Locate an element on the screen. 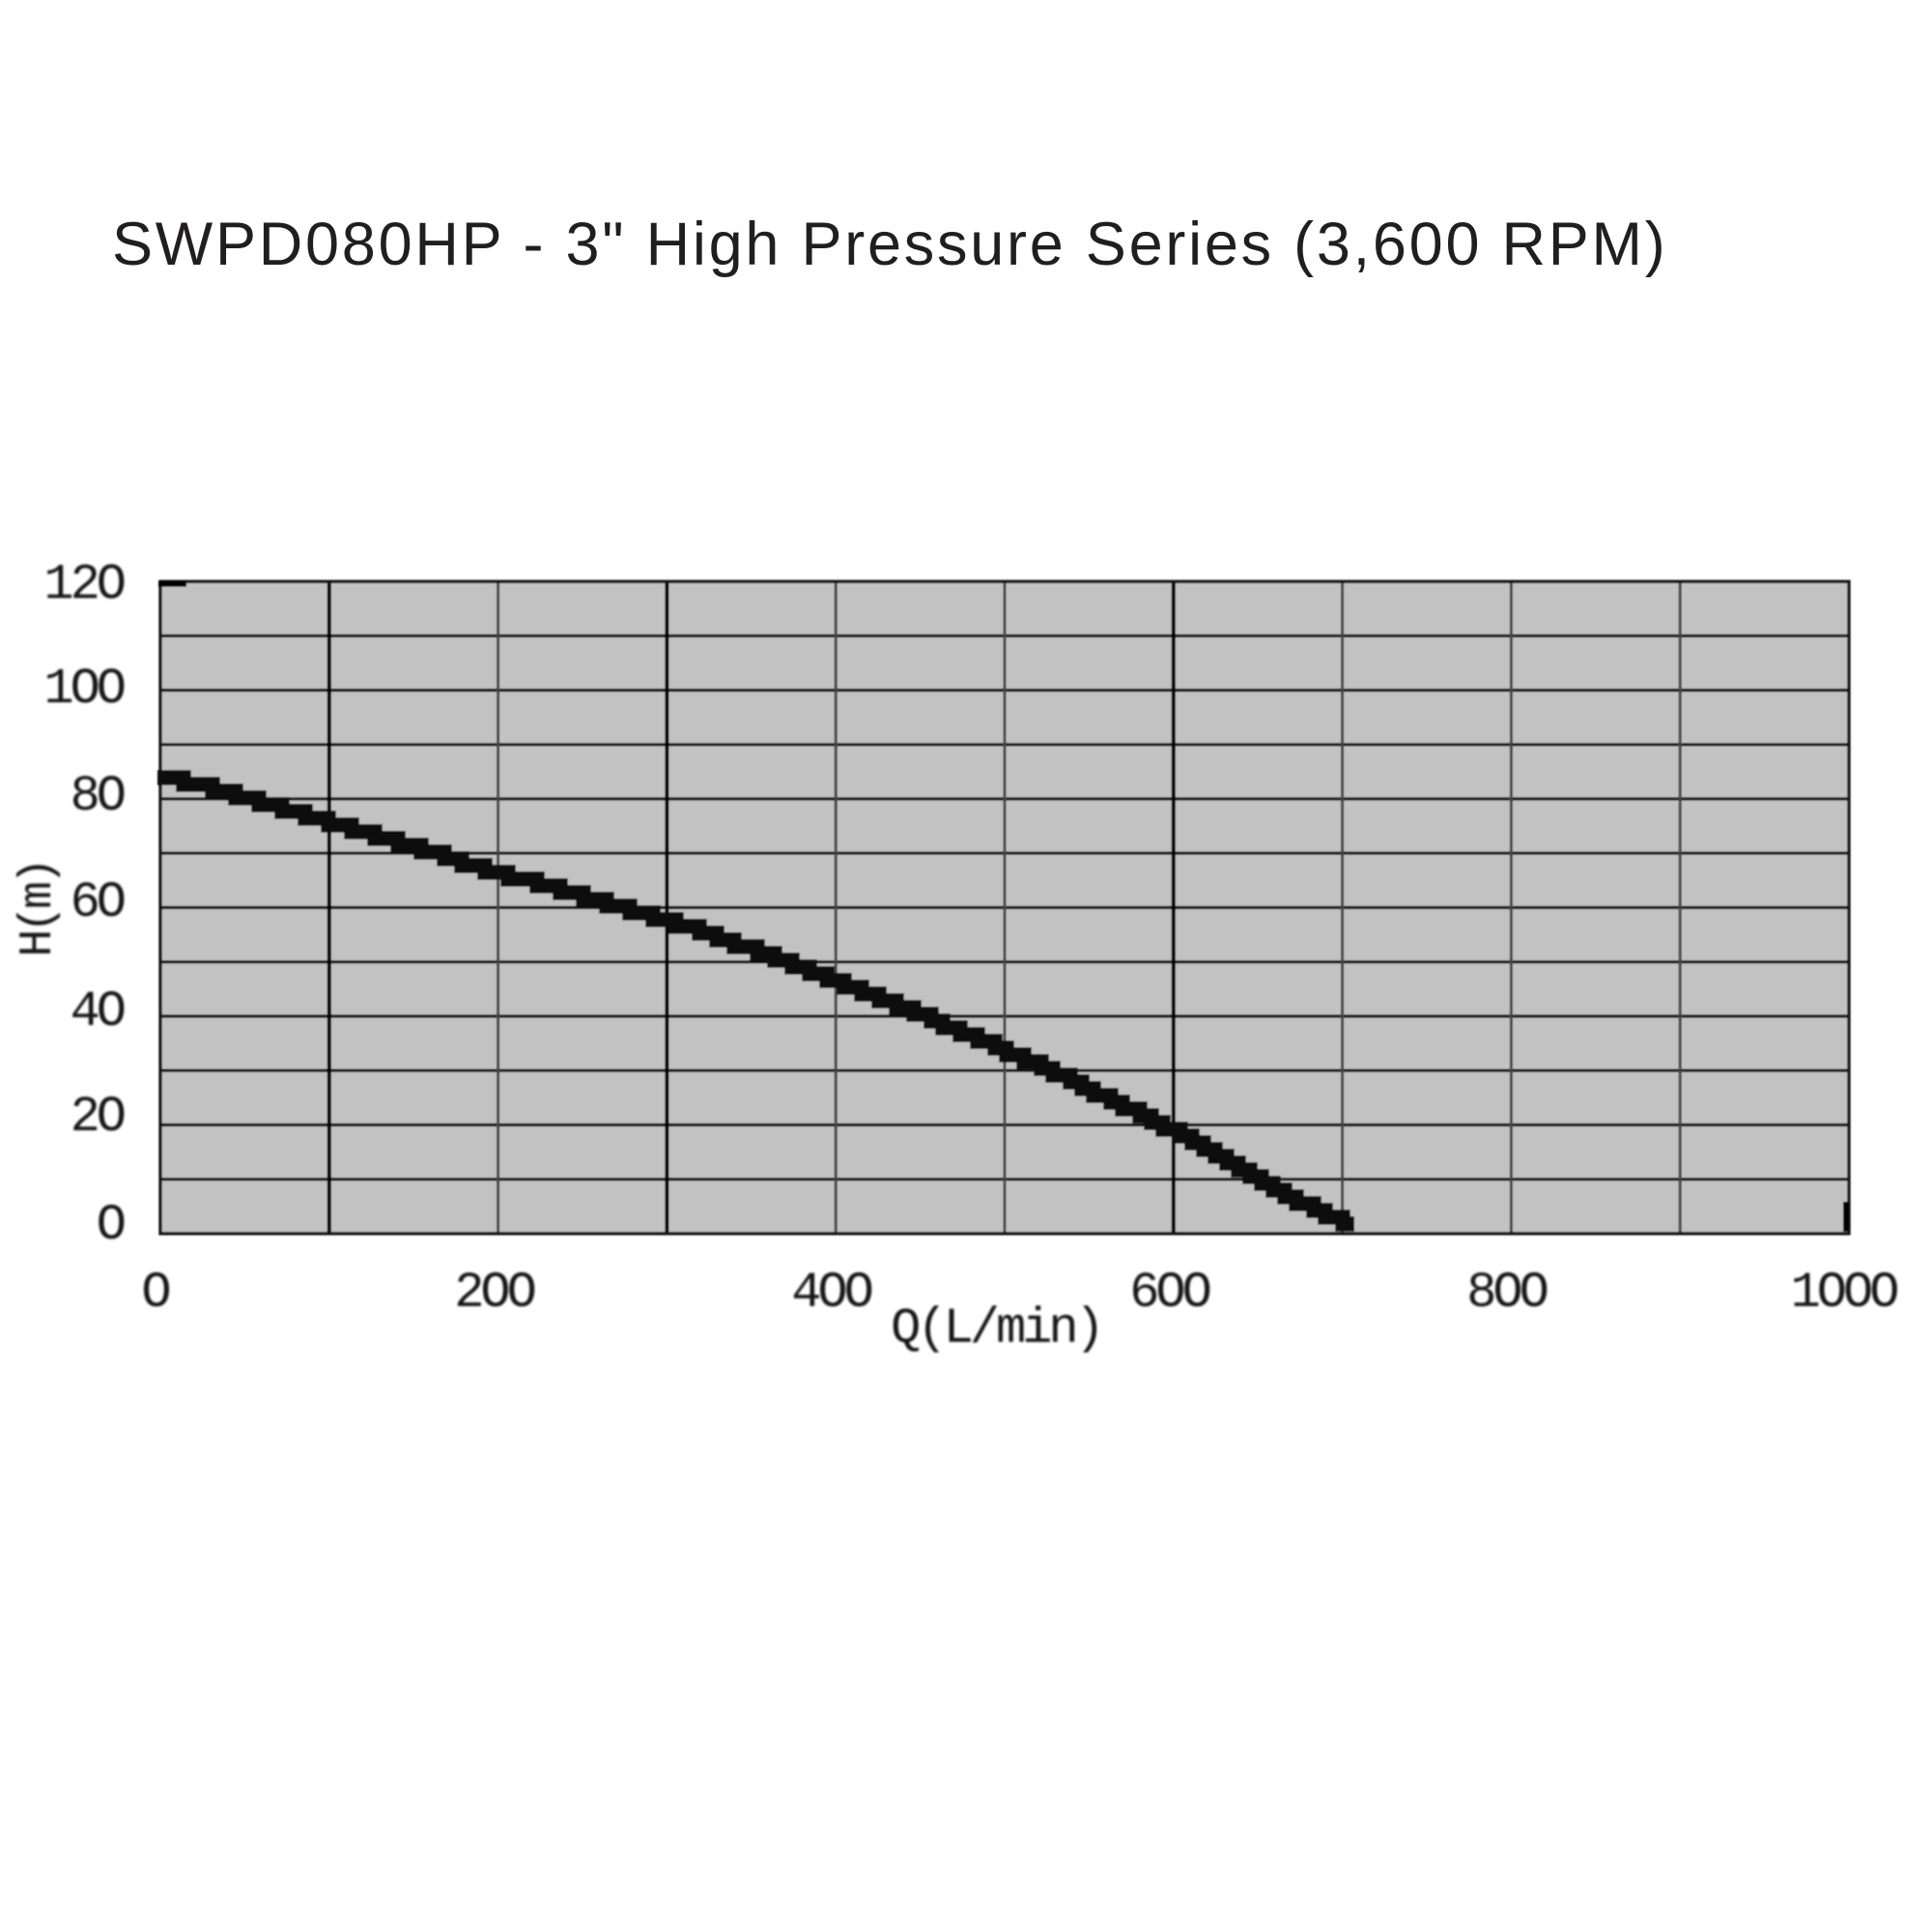 The height and width of the screenshot is (1932, 1932). svg-text: 12O is located at coordinates (83, 584).